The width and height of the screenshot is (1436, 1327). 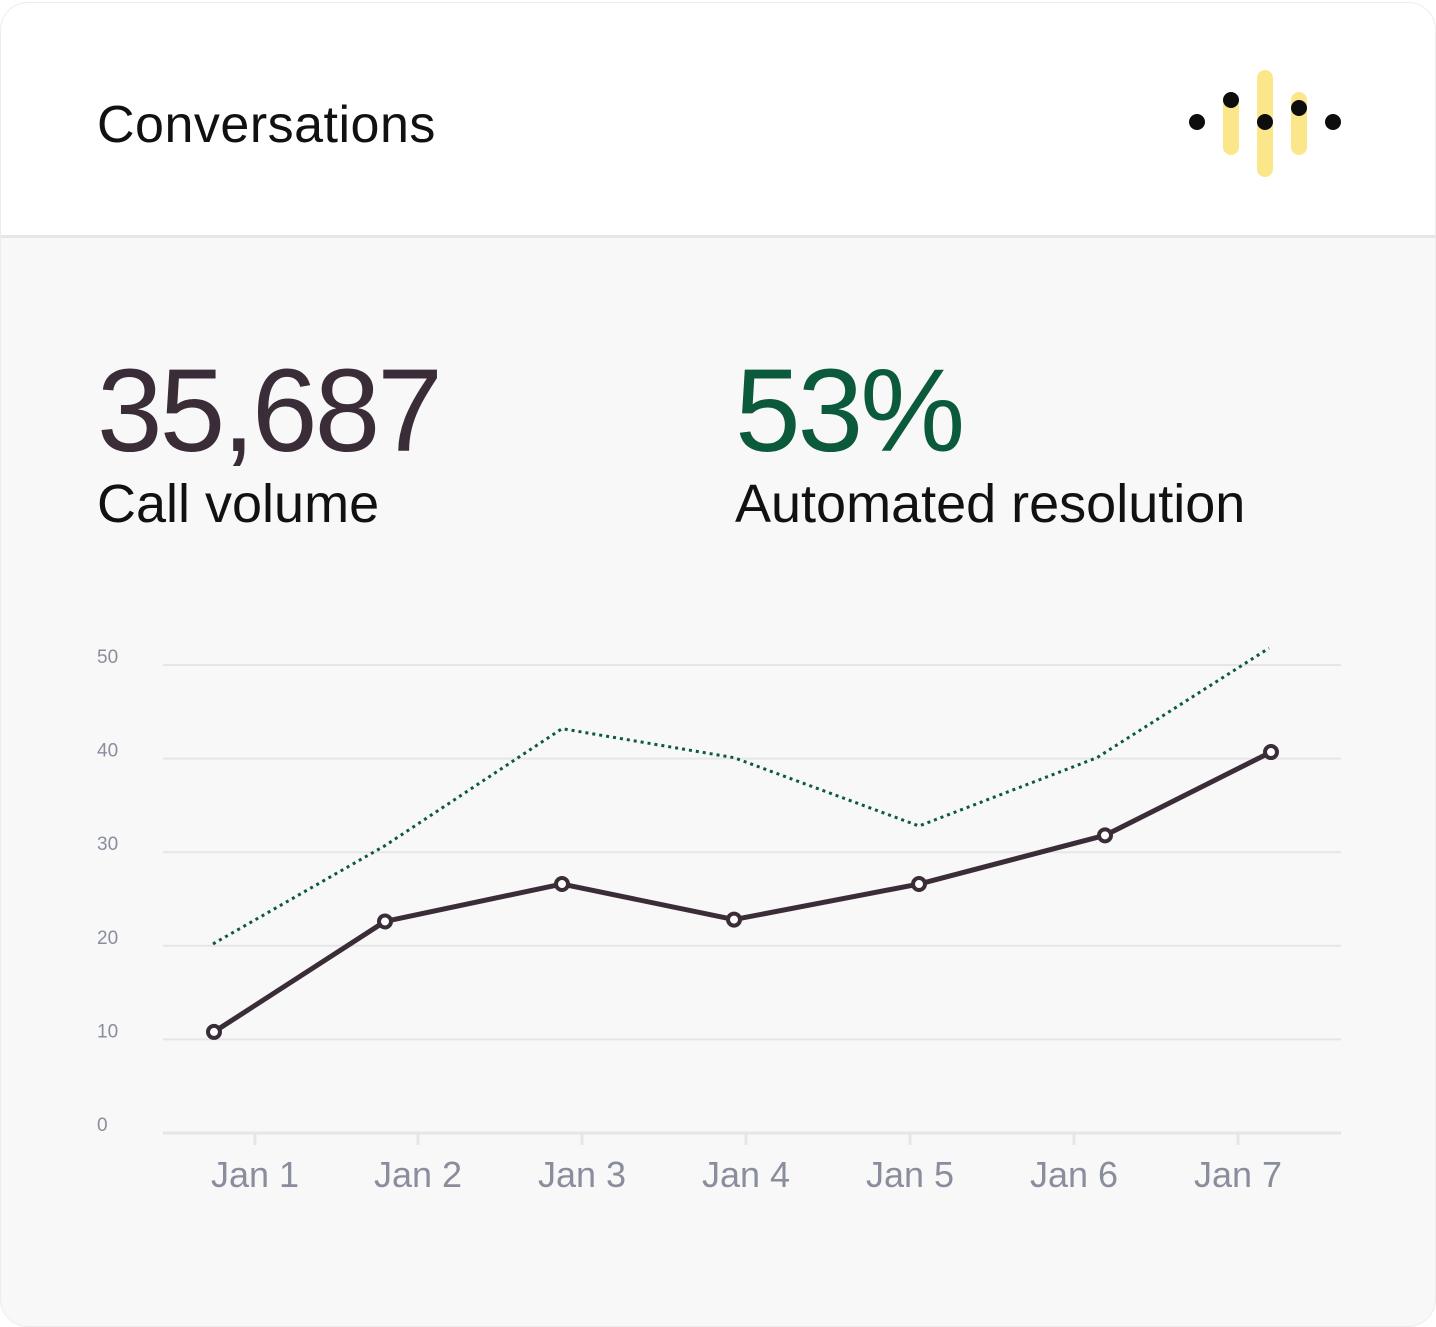 What do you see at coordinates (107, 657) in the screenshot?
I see `y-tick-label: 50` at bounding box center [107, 657].